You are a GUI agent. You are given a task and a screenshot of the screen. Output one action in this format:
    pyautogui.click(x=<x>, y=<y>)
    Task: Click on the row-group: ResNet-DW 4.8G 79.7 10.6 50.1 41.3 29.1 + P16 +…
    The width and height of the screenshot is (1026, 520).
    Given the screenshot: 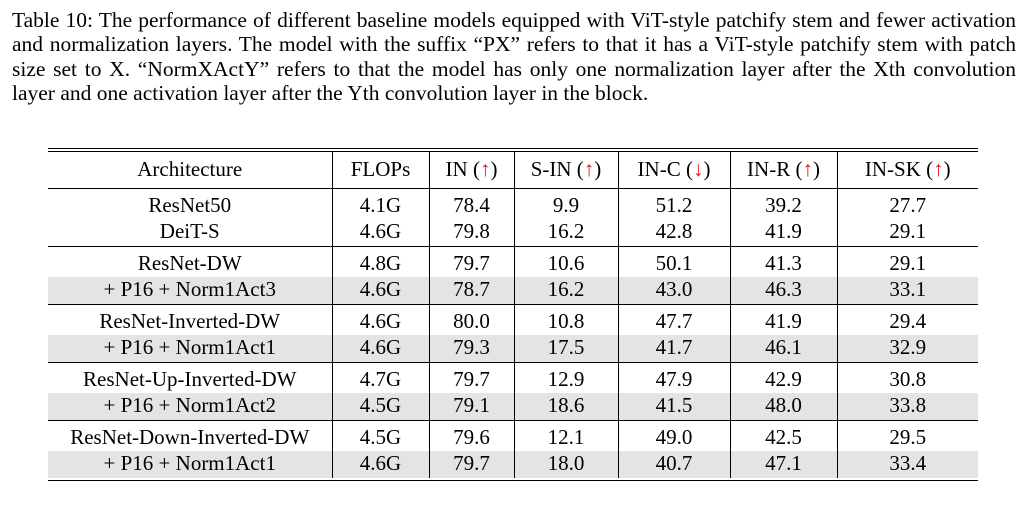 What is the action you would take?
    pyautogui.click(x=513, y=275)
    